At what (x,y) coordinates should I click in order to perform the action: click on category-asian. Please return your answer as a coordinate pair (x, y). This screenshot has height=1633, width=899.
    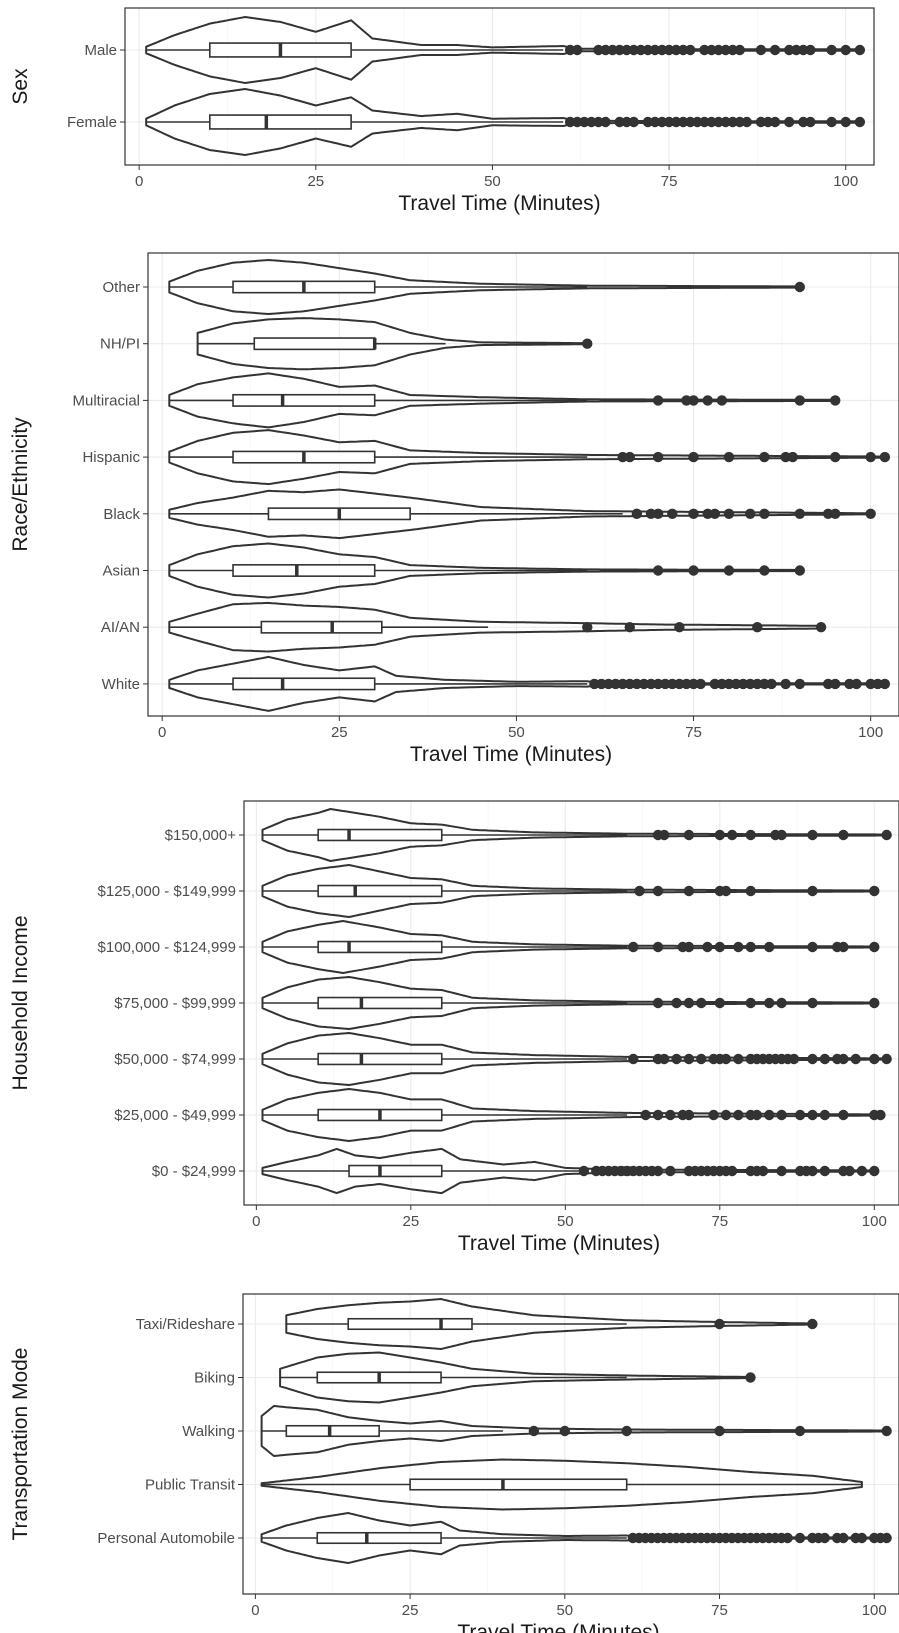
    Looking at the image, I should click on (487, 570).